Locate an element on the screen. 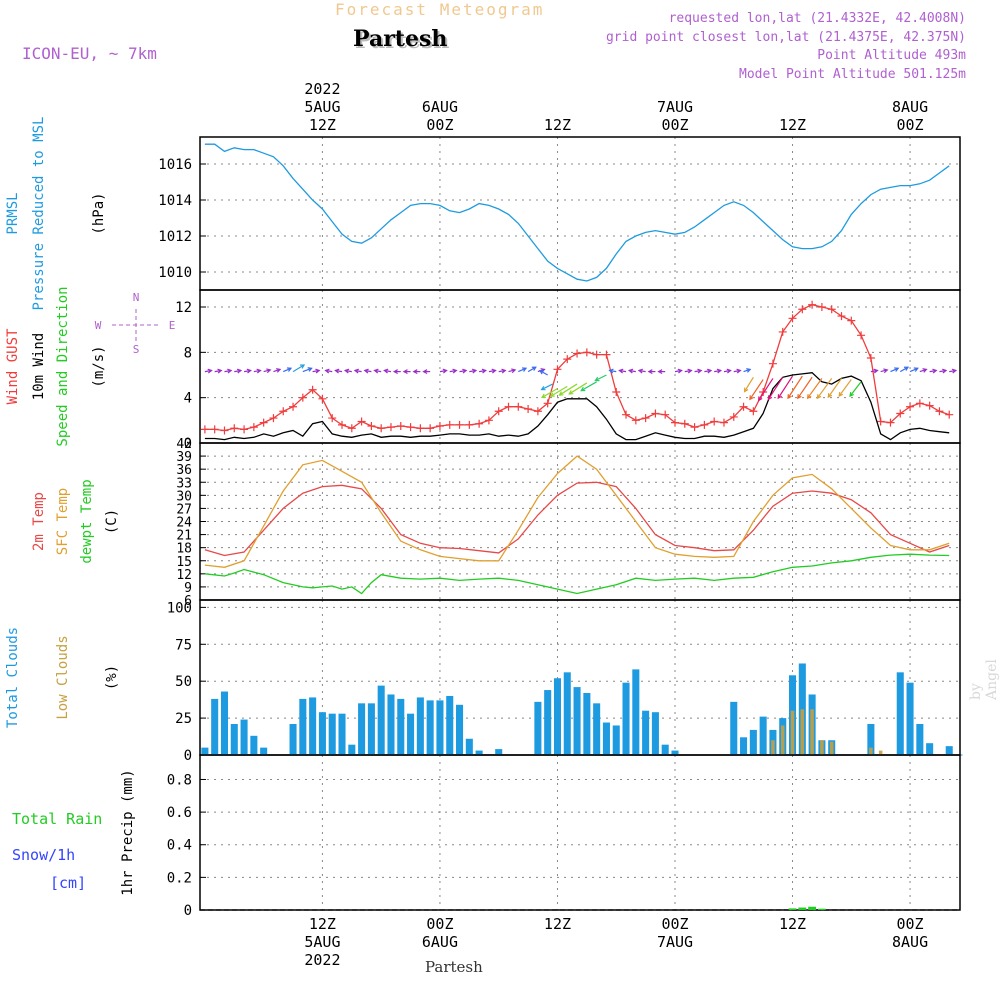  model-label: ICON-EU, ~ 7km is located at coordinates (89, 53).